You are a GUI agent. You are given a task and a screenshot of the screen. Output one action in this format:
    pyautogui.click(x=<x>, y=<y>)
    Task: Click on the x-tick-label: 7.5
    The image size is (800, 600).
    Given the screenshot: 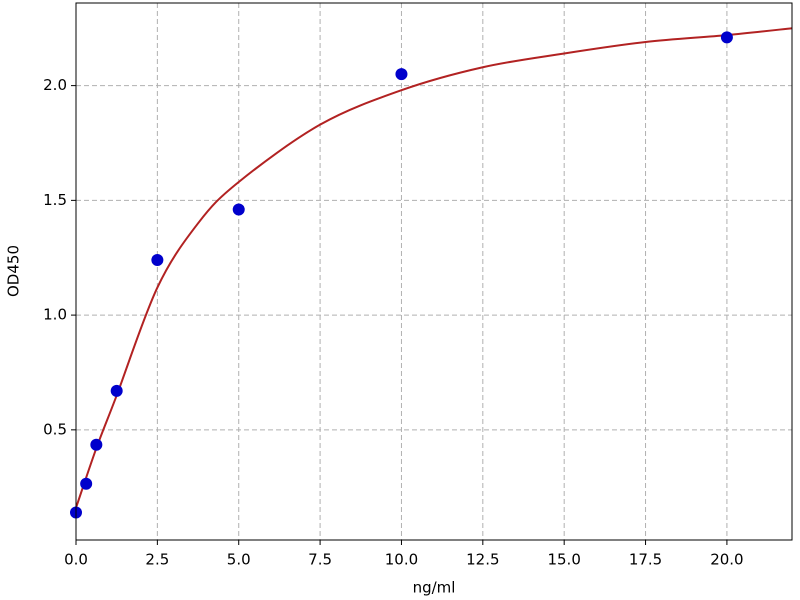 What is the action you would take?
    pyautogui.click(x=320, y=560)
    